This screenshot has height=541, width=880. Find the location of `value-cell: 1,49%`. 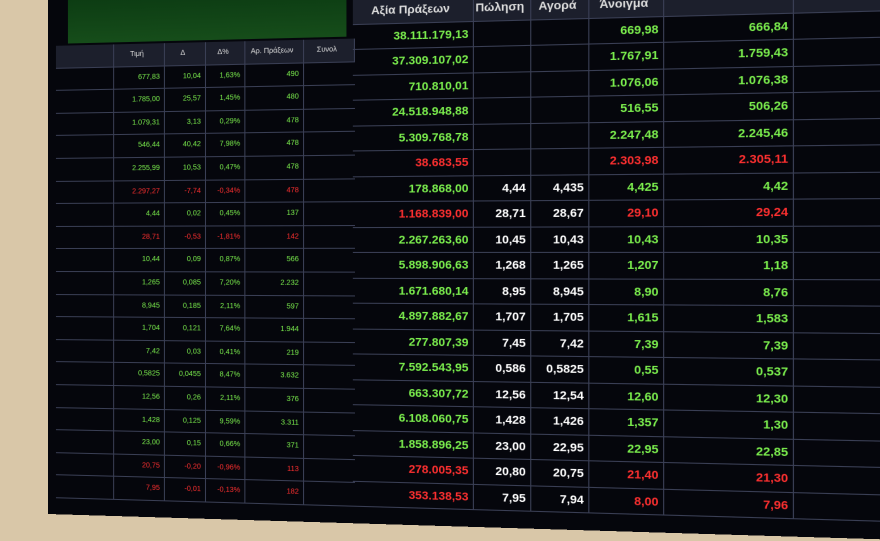

value-cell: 1,49% is located at coordinates (837, 346).